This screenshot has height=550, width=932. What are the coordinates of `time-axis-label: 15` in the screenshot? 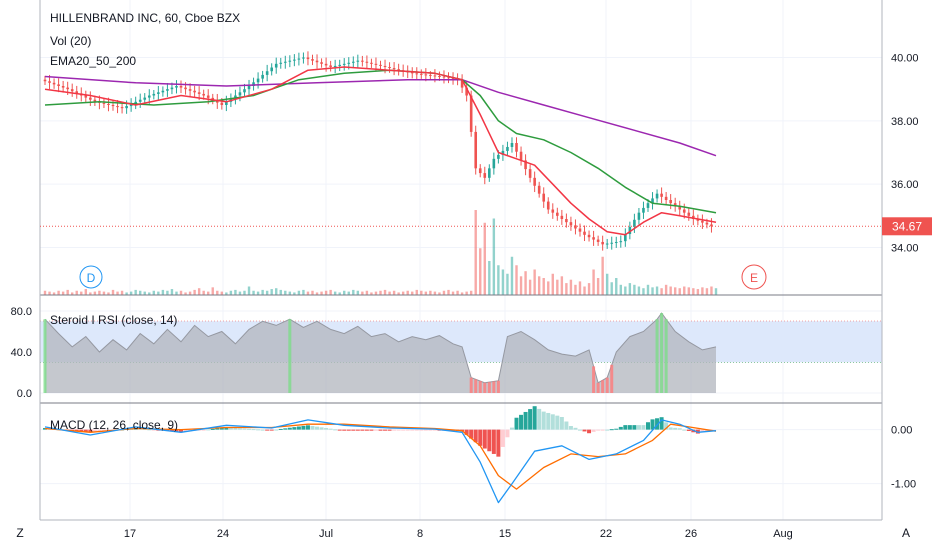 It's located at (505, 534).